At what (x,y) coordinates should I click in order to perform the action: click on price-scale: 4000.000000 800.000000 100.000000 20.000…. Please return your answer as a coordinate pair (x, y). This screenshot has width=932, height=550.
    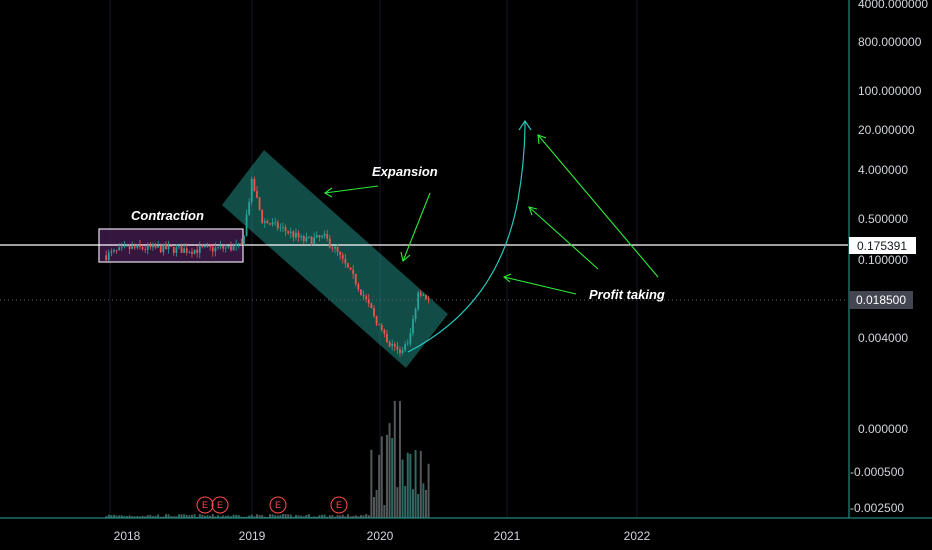
    Looking at the image, I should click on (888, 259).